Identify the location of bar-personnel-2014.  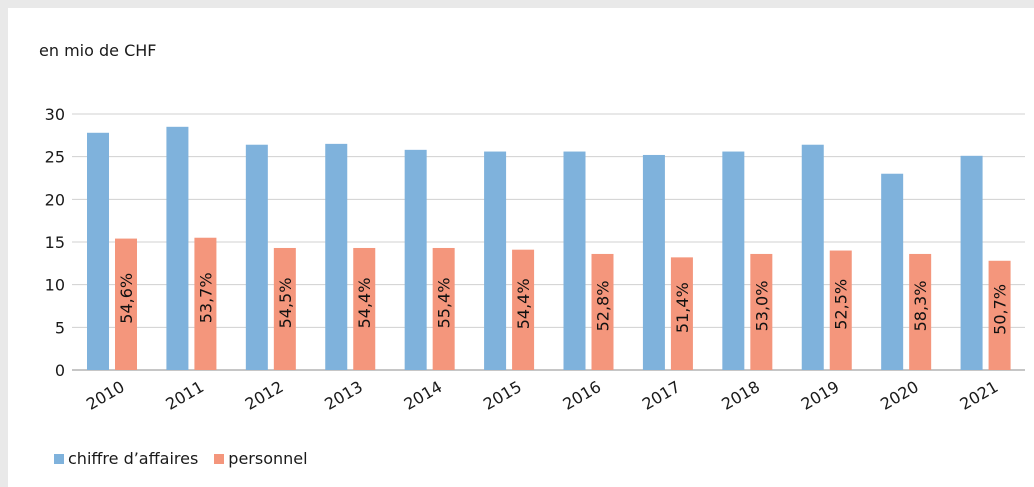
(443, 308).